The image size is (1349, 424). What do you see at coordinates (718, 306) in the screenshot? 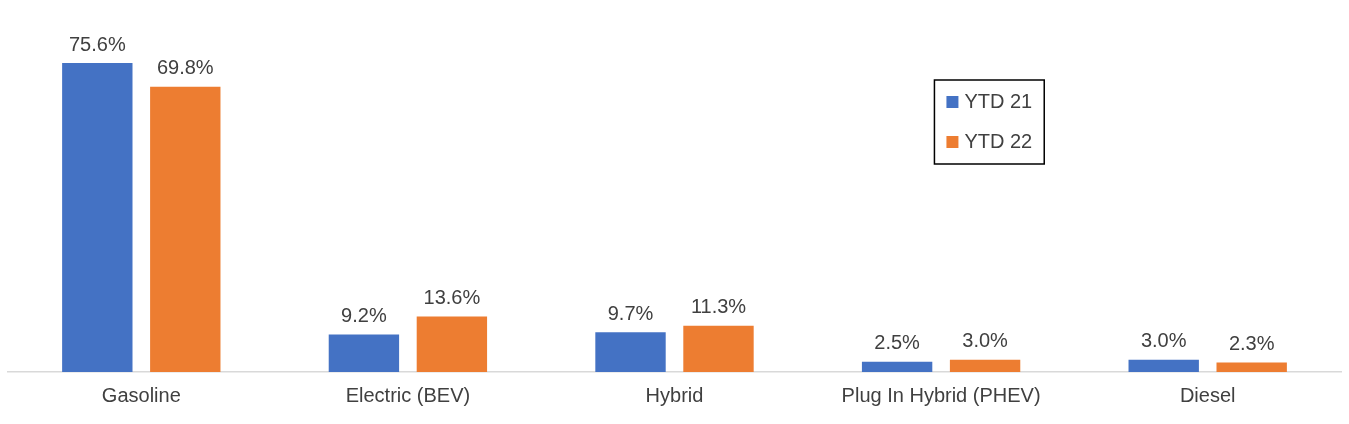
I see `data-label: 11.3%` at bounding box center [718, 306].